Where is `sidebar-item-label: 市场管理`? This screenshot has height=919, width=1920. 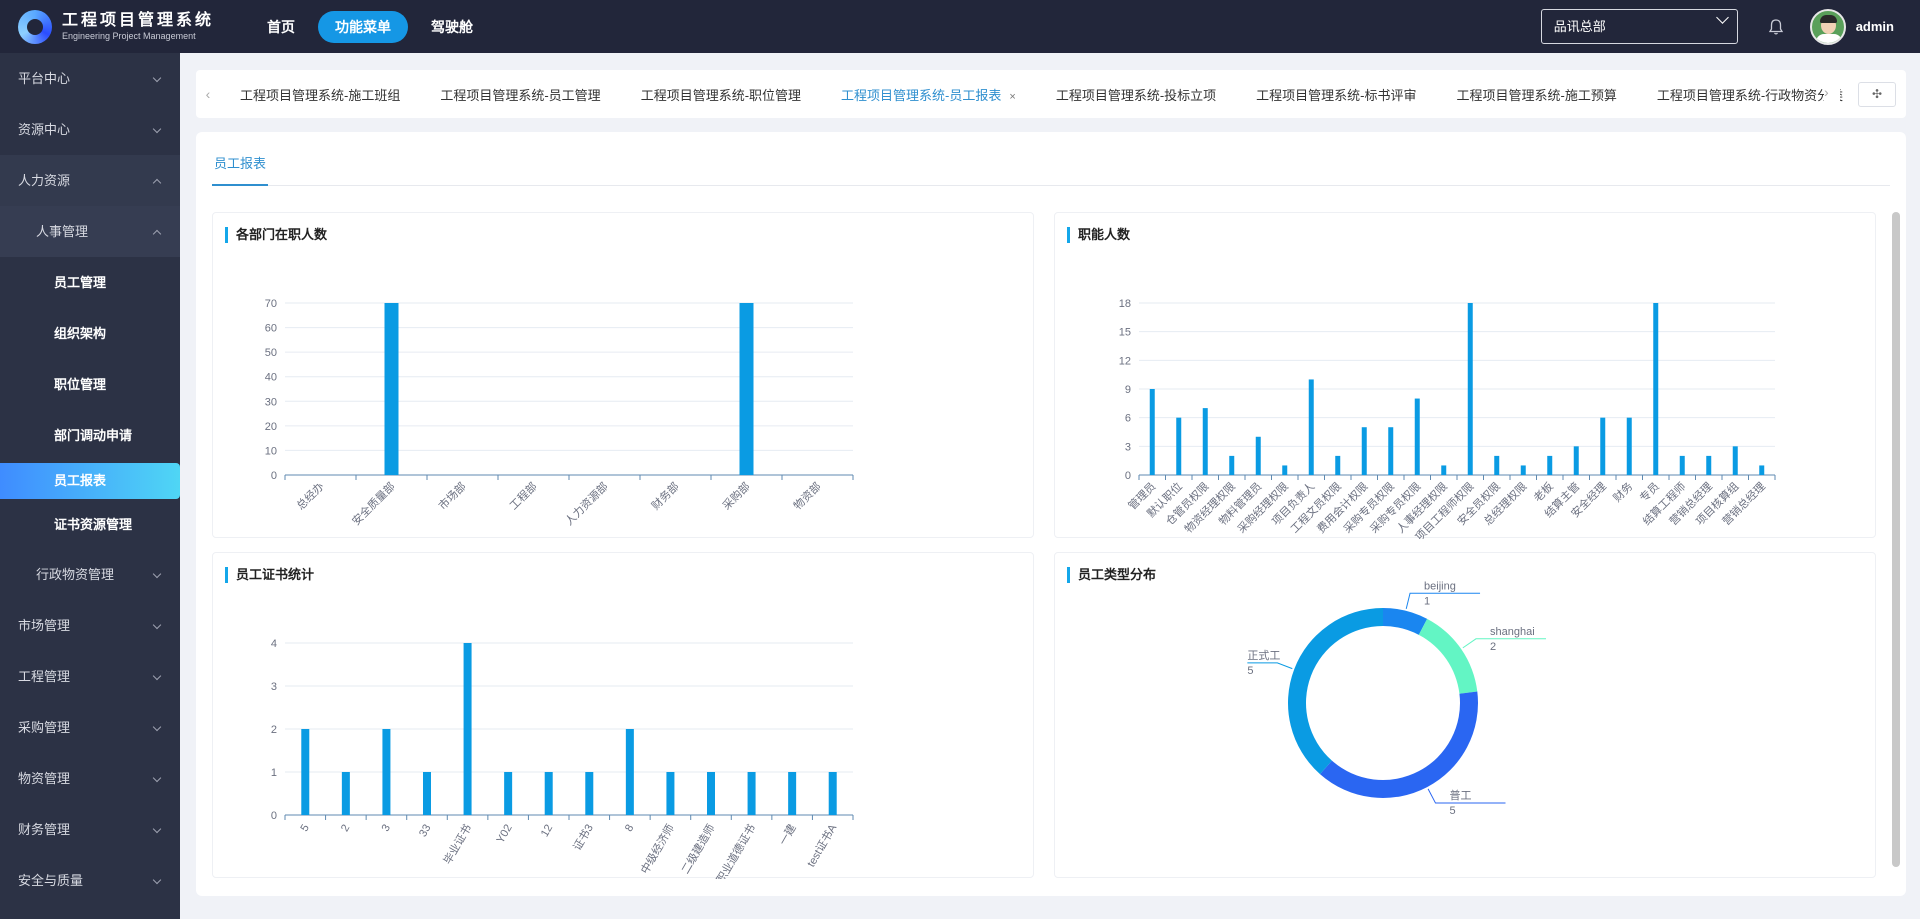 sidebar-item-label: 市场管理 is located at coordinates (44, 625).